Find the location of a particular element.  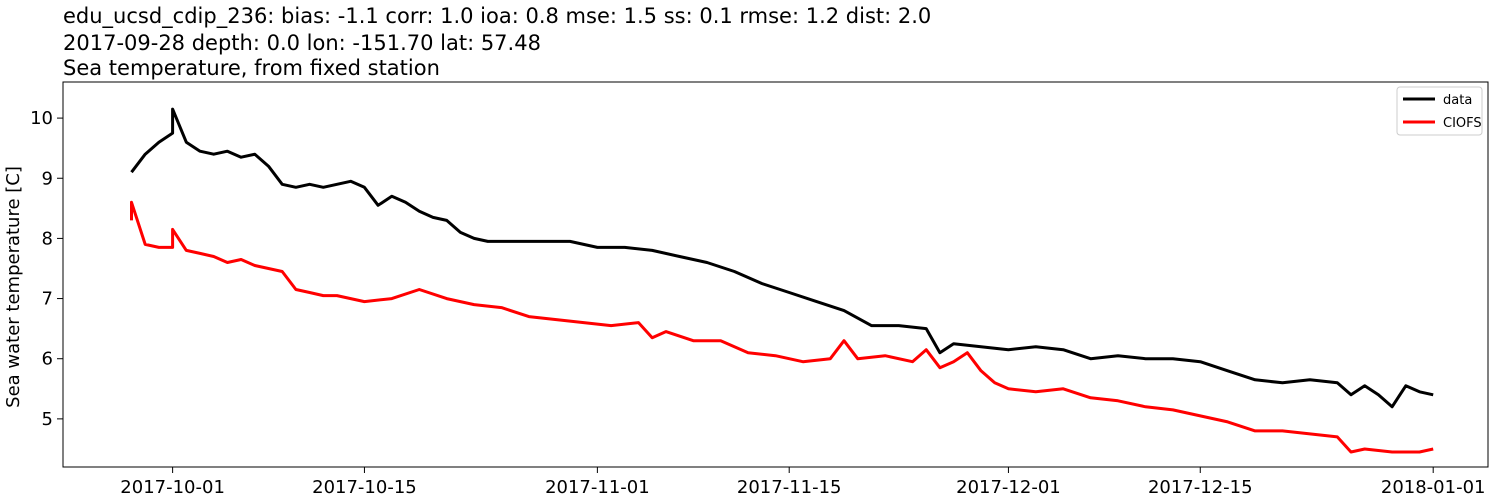

x-tick-label: 2017-11-01 is located at coordinates (597, 487).